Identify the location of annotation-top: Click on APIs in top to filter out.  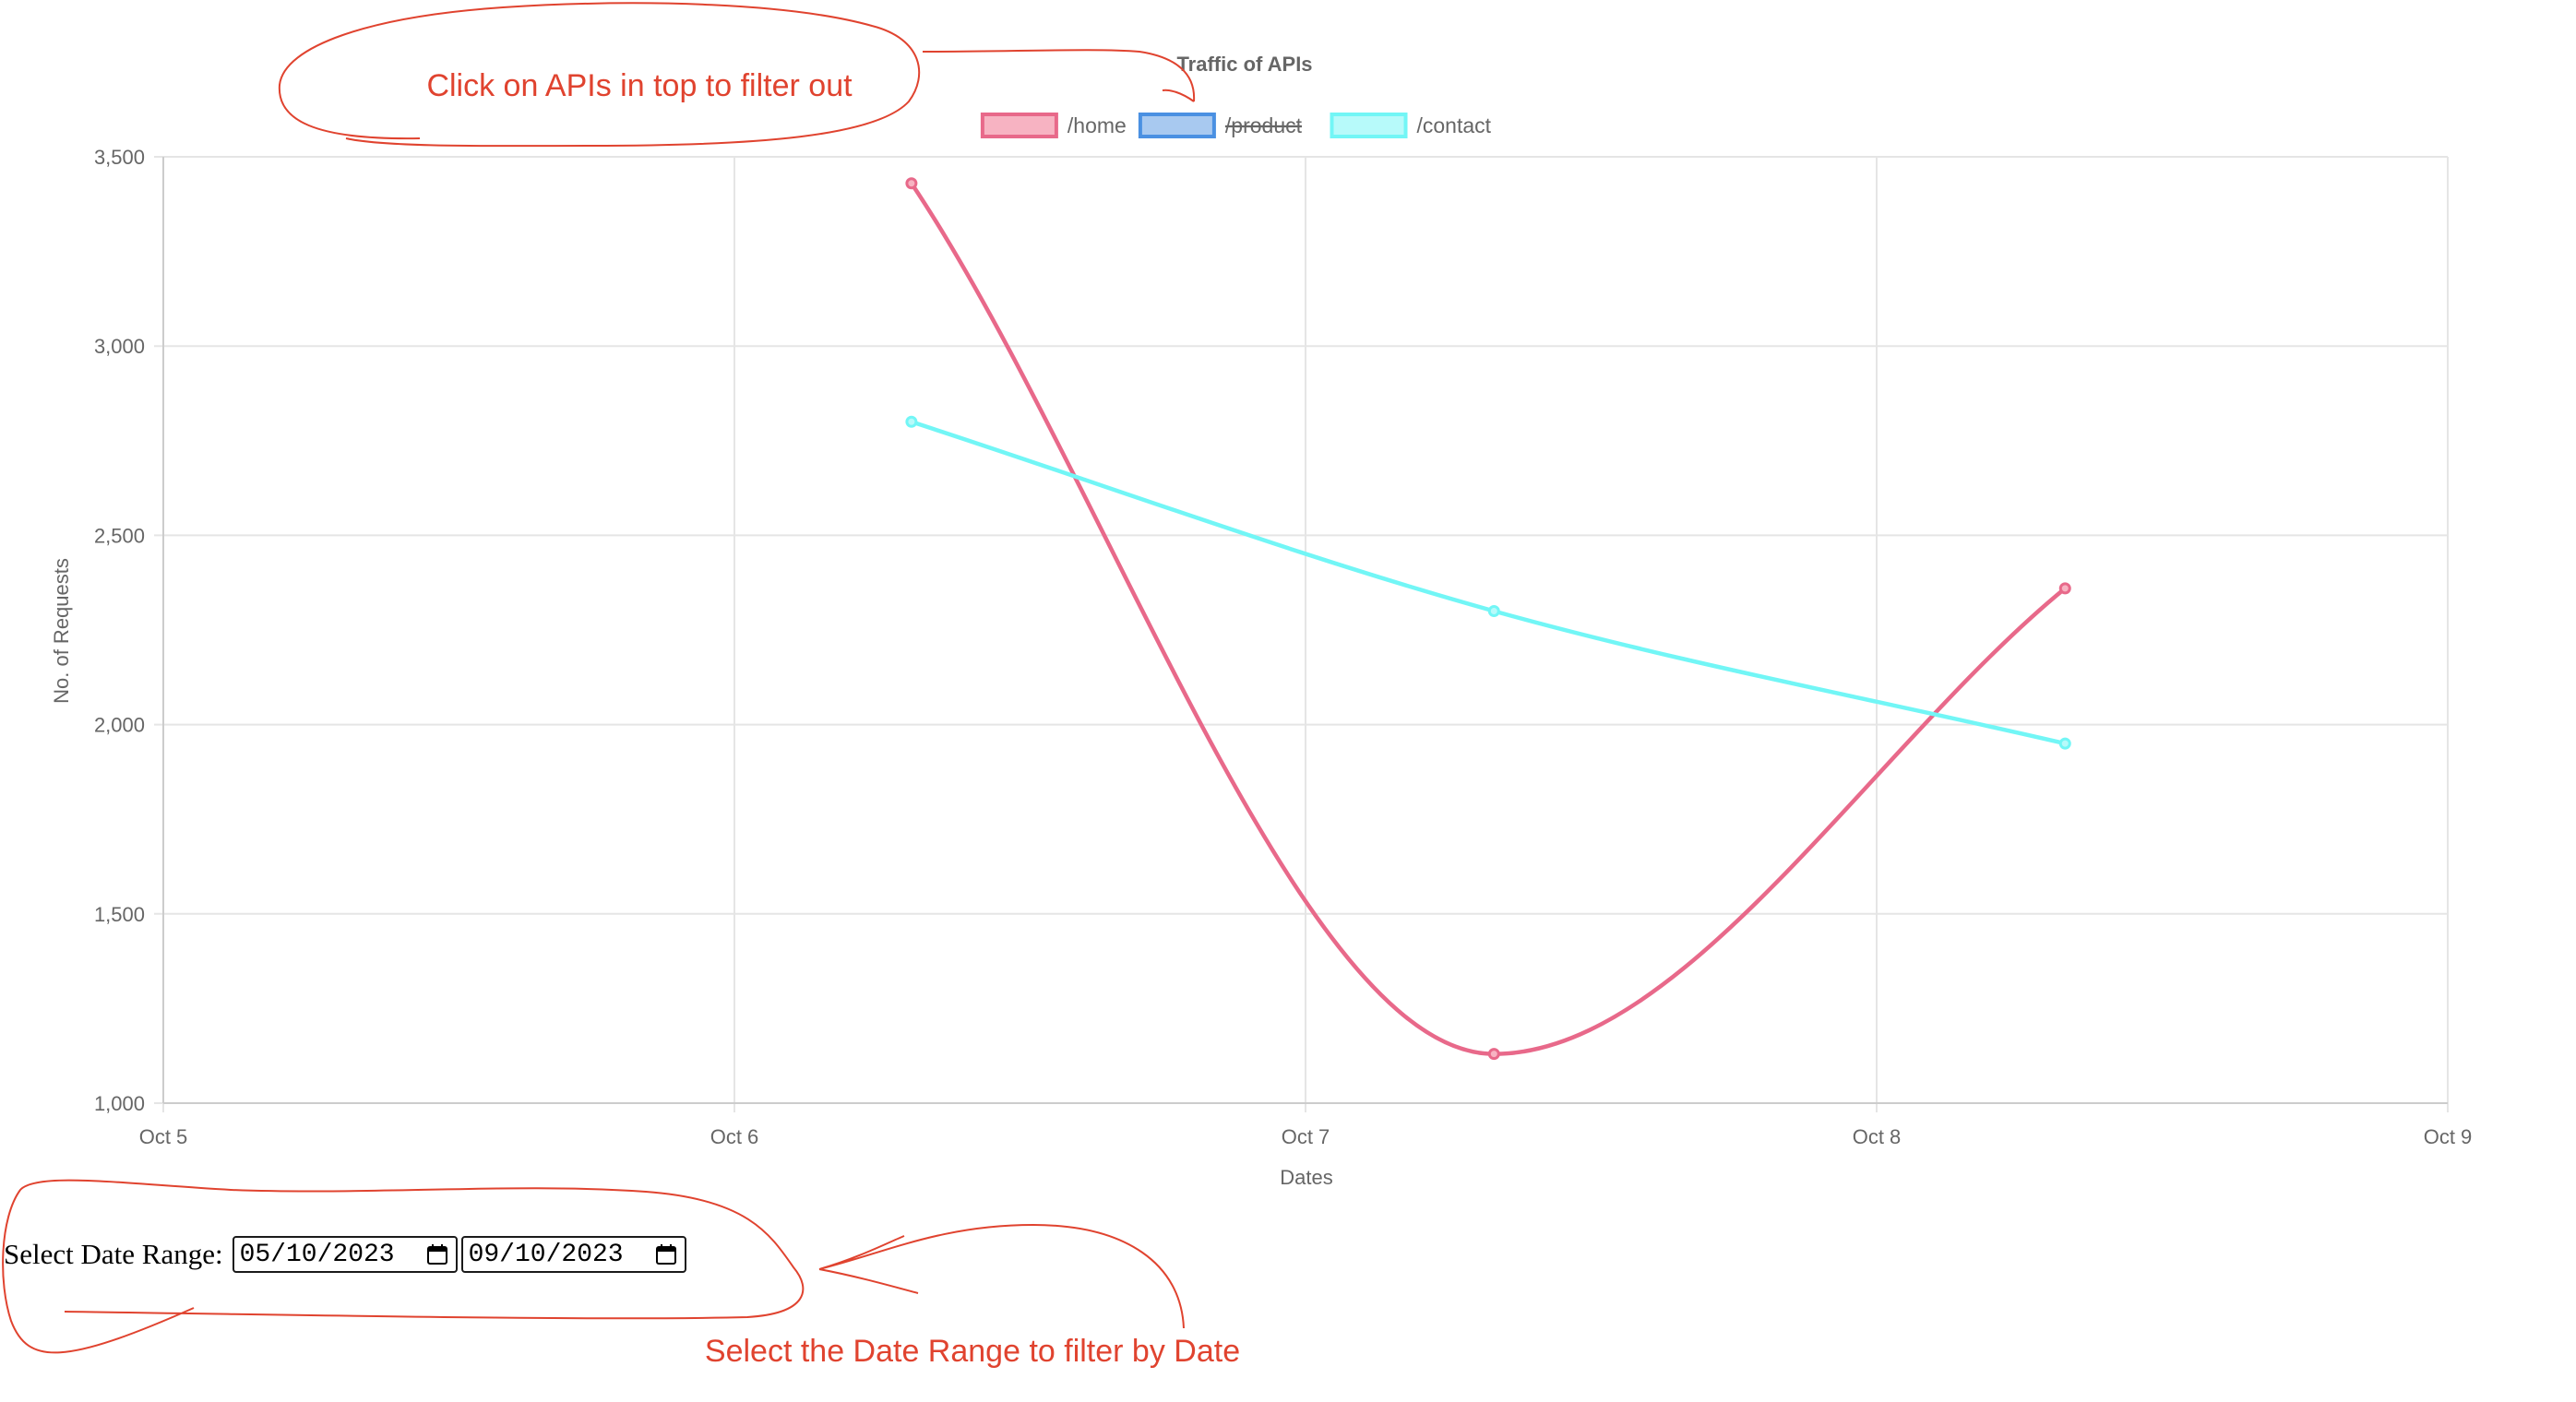
(737, 75).